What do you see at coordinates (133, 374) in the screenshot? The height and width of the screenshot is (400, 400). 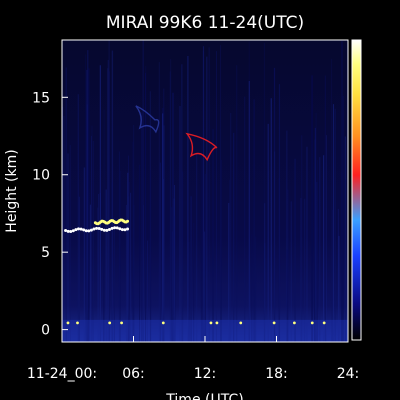 I see `x-tick-label: 06:` at bounding box center [133, 374].